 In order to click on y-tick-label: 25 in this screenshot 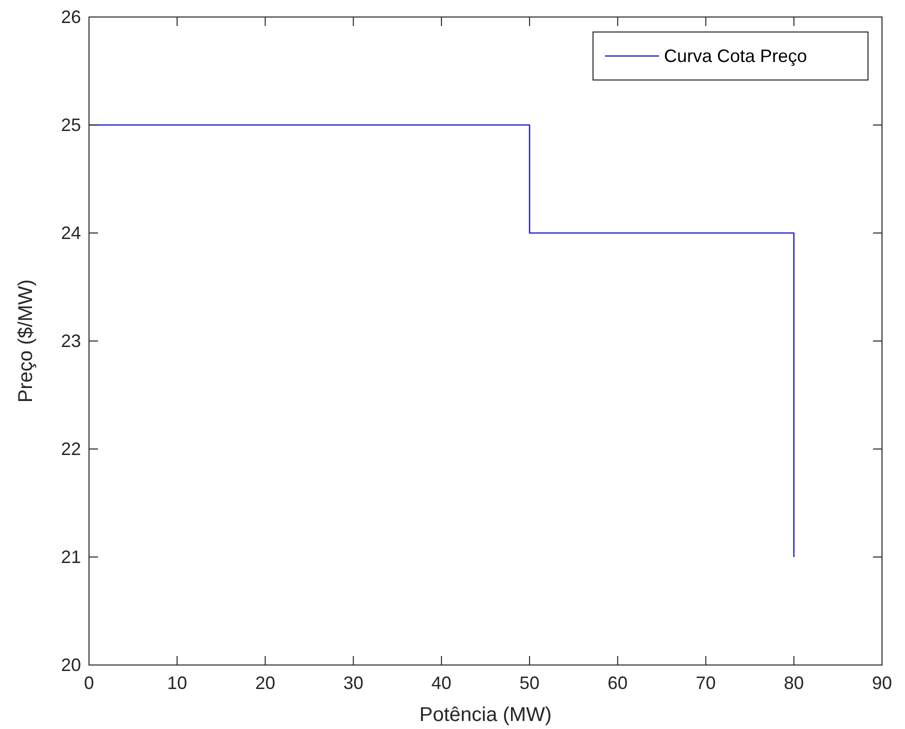, I will do `click(70, 125)`.